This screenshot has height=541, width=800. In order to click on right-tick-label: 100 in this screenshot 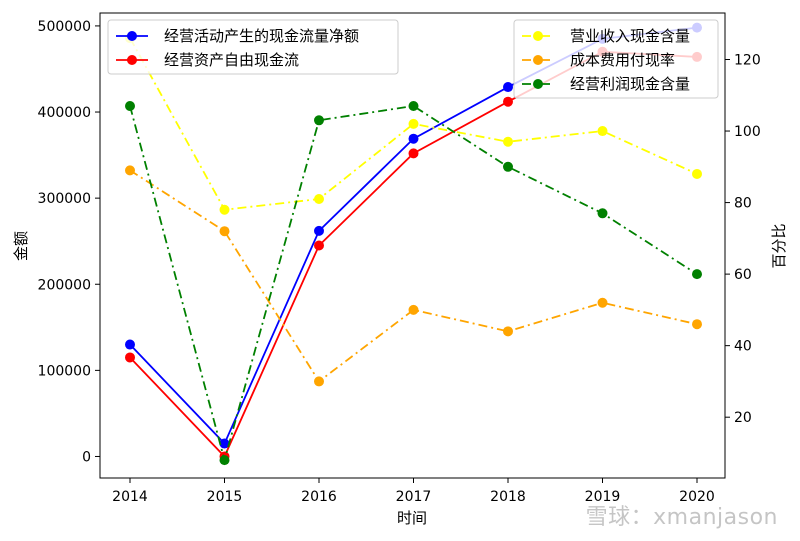, I will do `click(747, 132)`.